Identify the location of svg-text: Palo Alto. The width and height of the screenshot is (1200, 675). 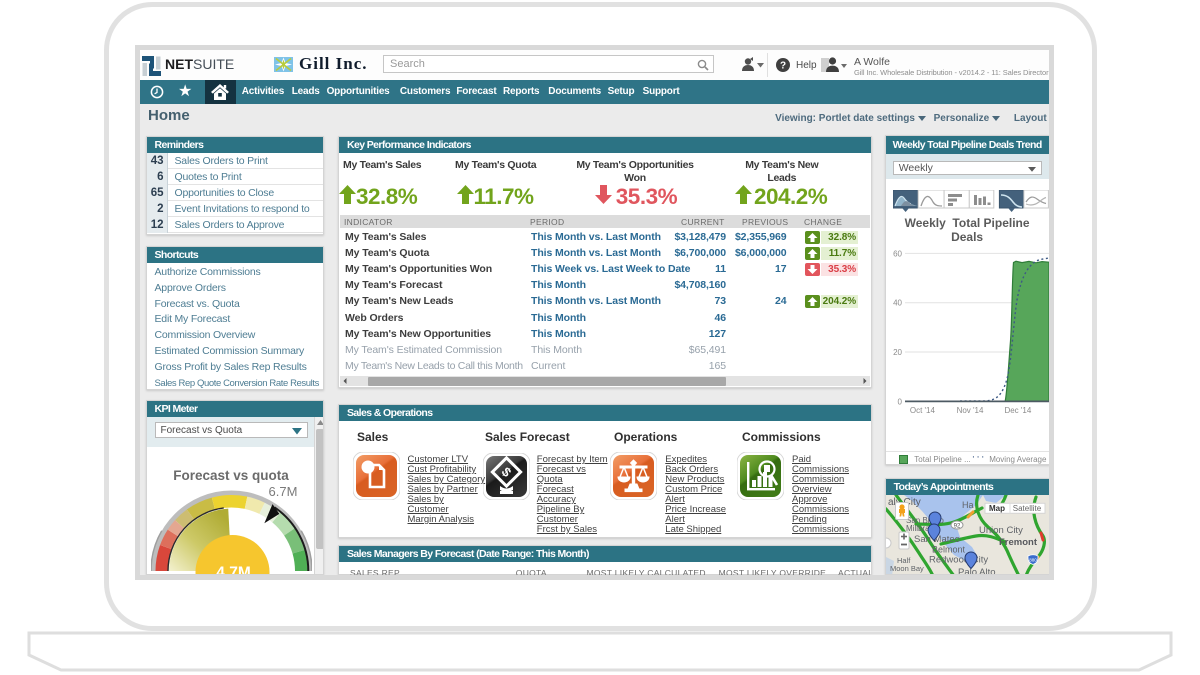
(977, 571).